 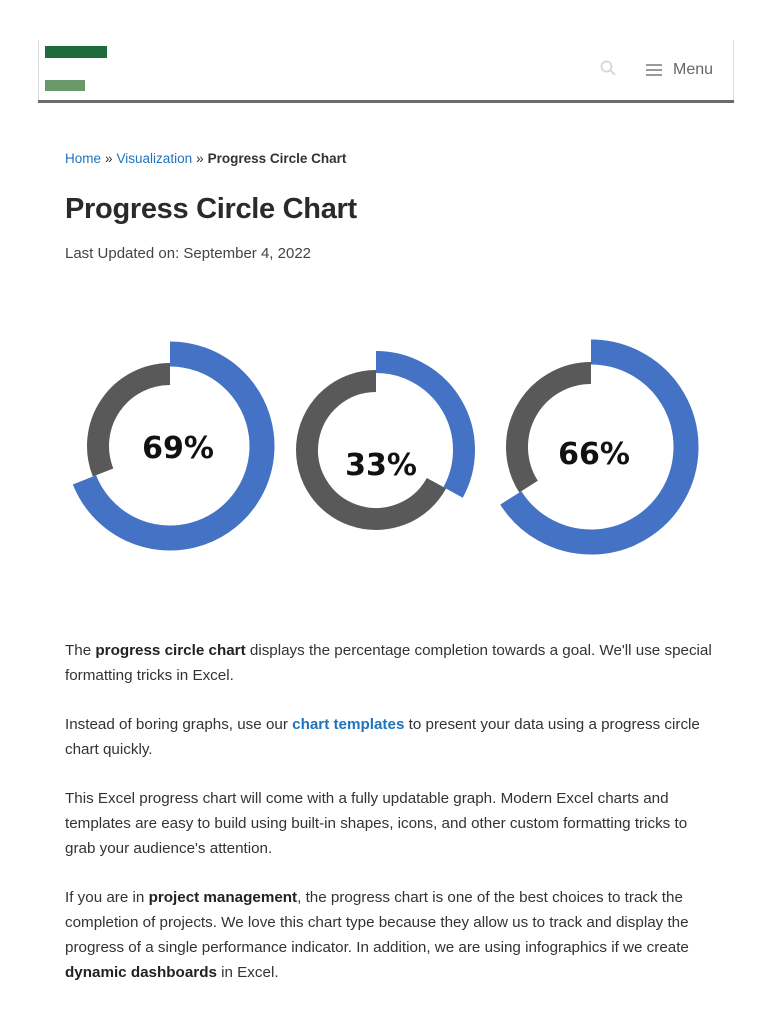 I want to click on percentage-label: 66%, so click(x=594, y=454).